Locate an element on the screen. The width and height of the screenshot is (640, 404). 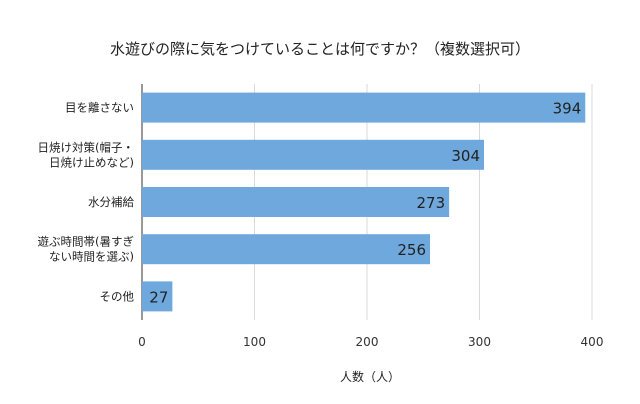
category-label: 遊ぶ時間帯(暑すぎ is located at coordinates (86, 242).